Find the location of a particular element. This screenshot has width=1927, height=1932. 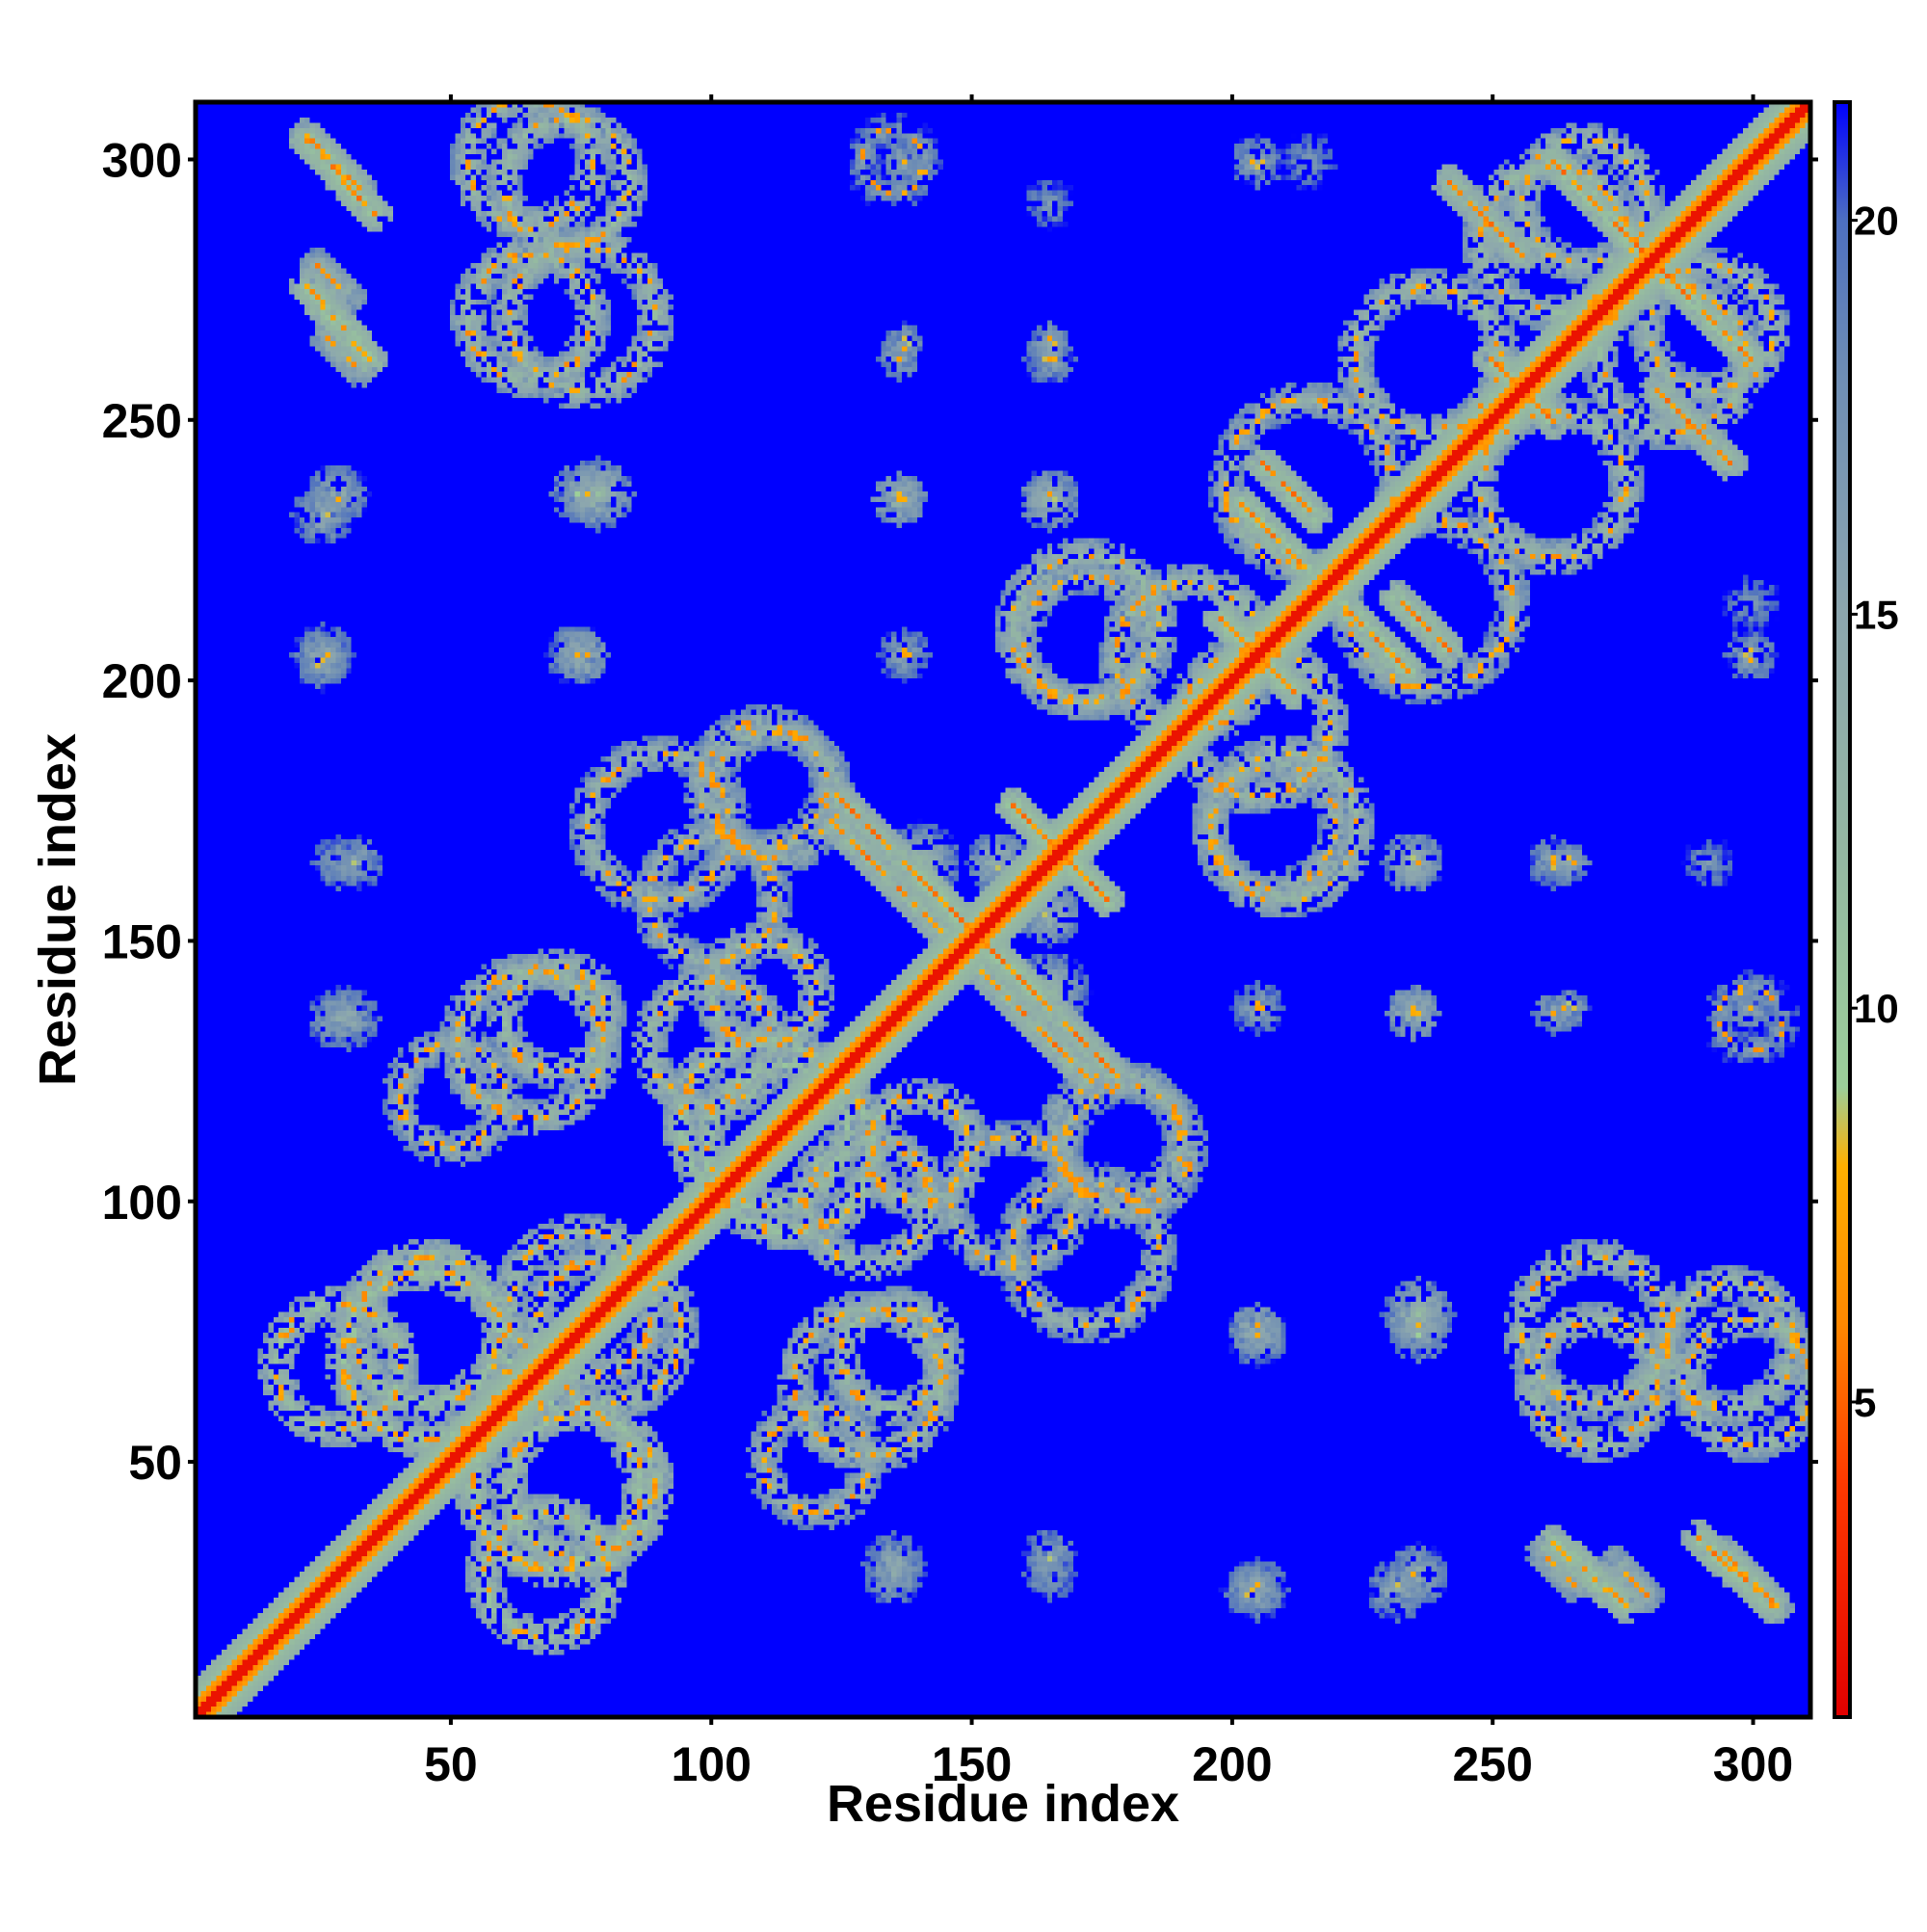

y-tick-label: 150 is located at coordinates (142, 941).